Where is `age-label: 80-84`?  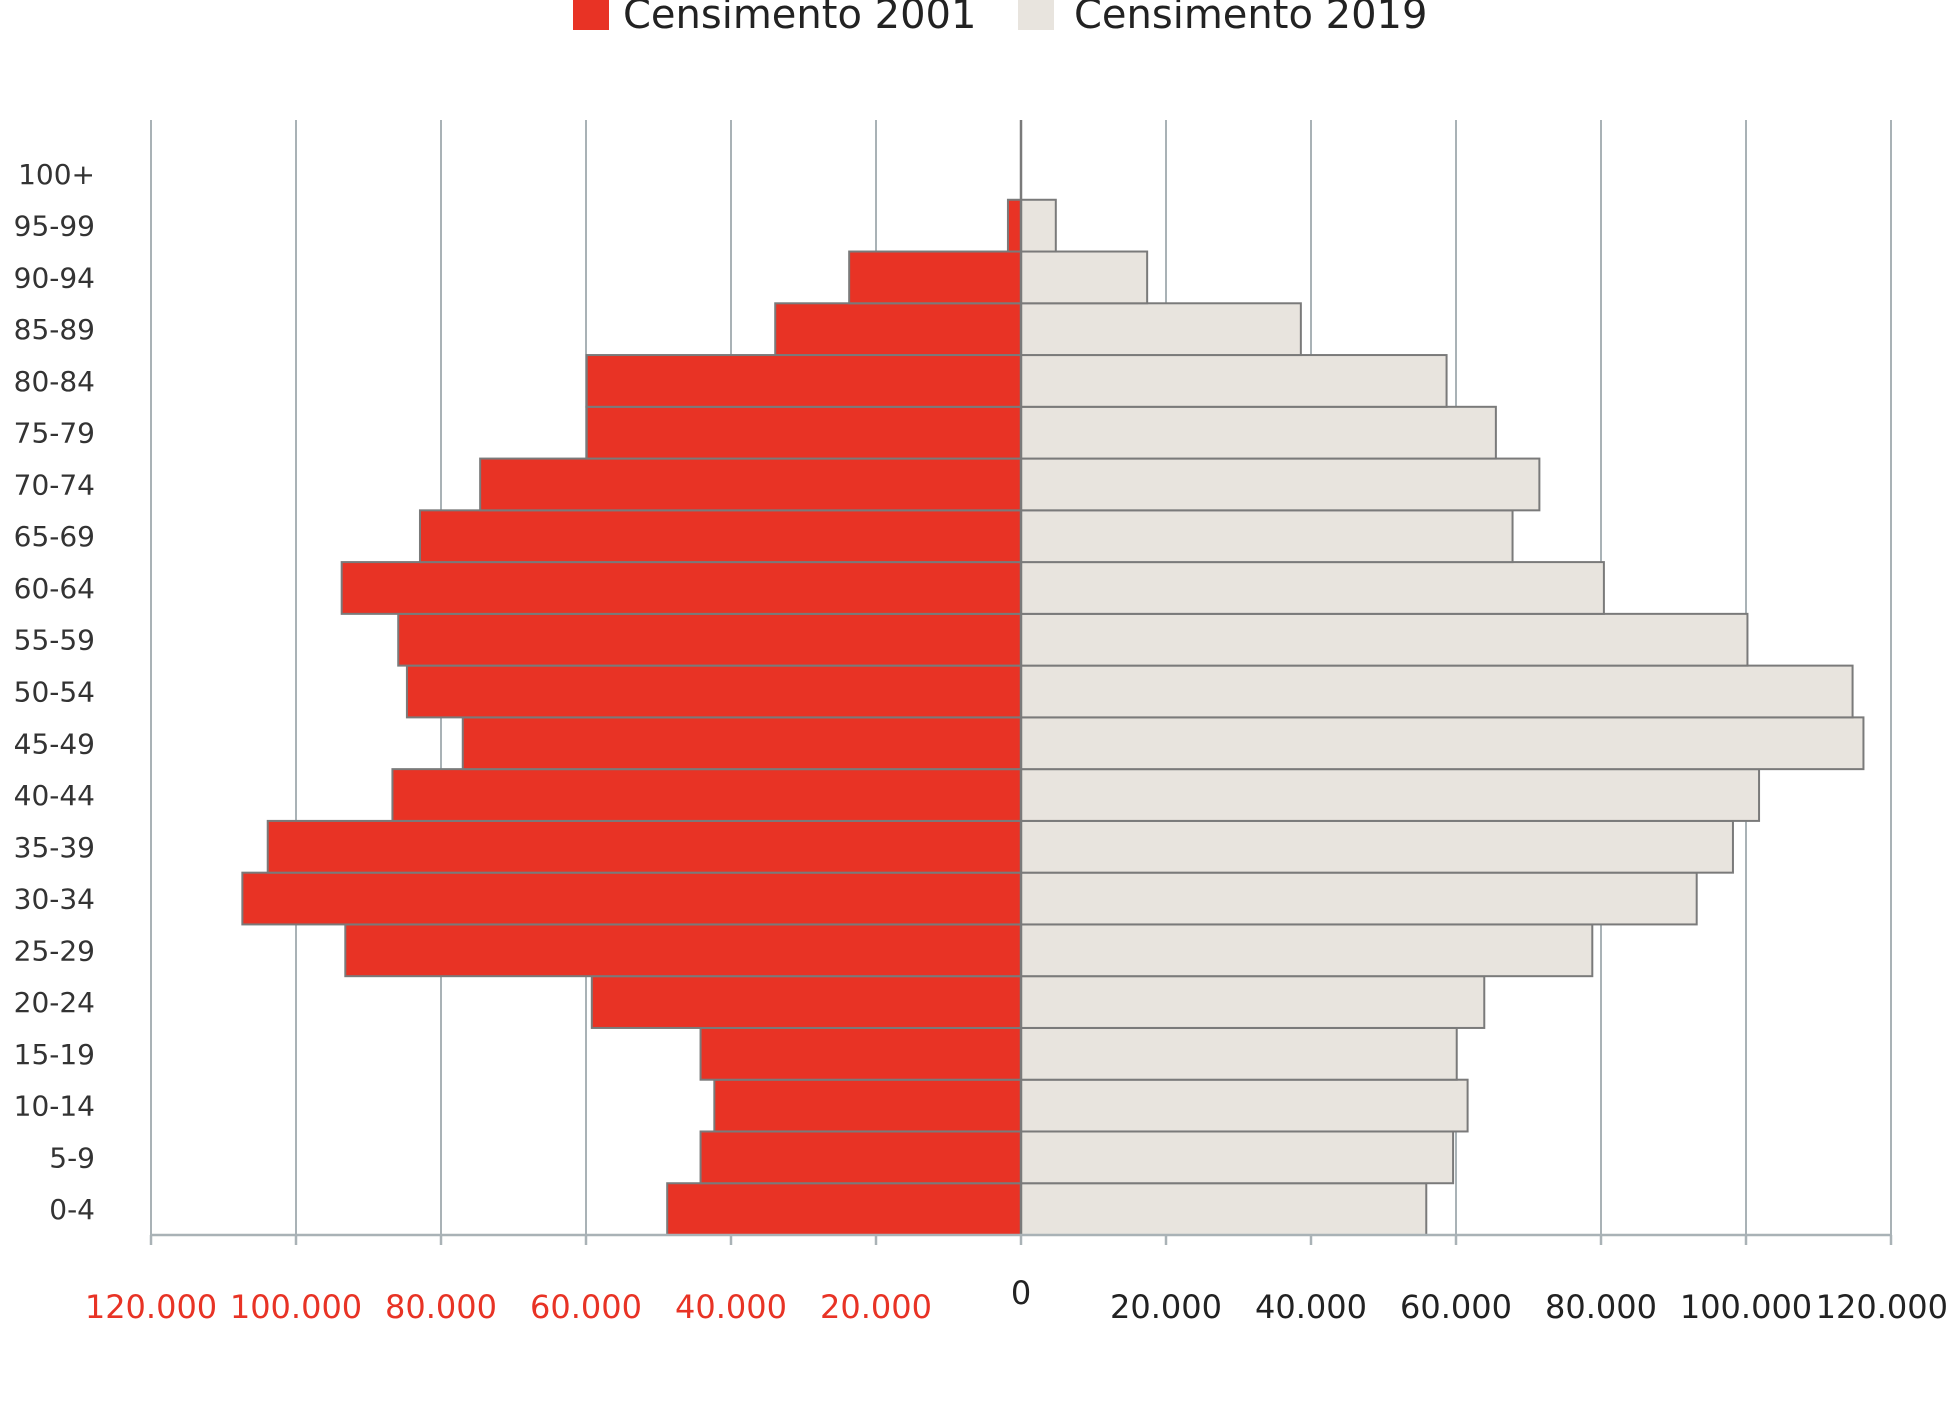 age-label: 80-84 is located at coordinates (54, 381).